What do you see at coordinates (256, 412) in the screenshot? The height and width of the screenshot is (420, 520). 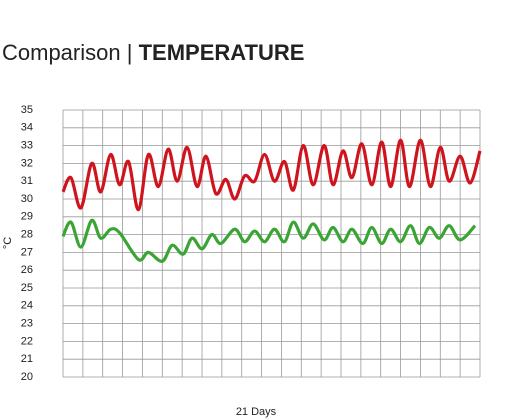 I see `x-axis-label: 21 Days` at bounding box center [256, 412].